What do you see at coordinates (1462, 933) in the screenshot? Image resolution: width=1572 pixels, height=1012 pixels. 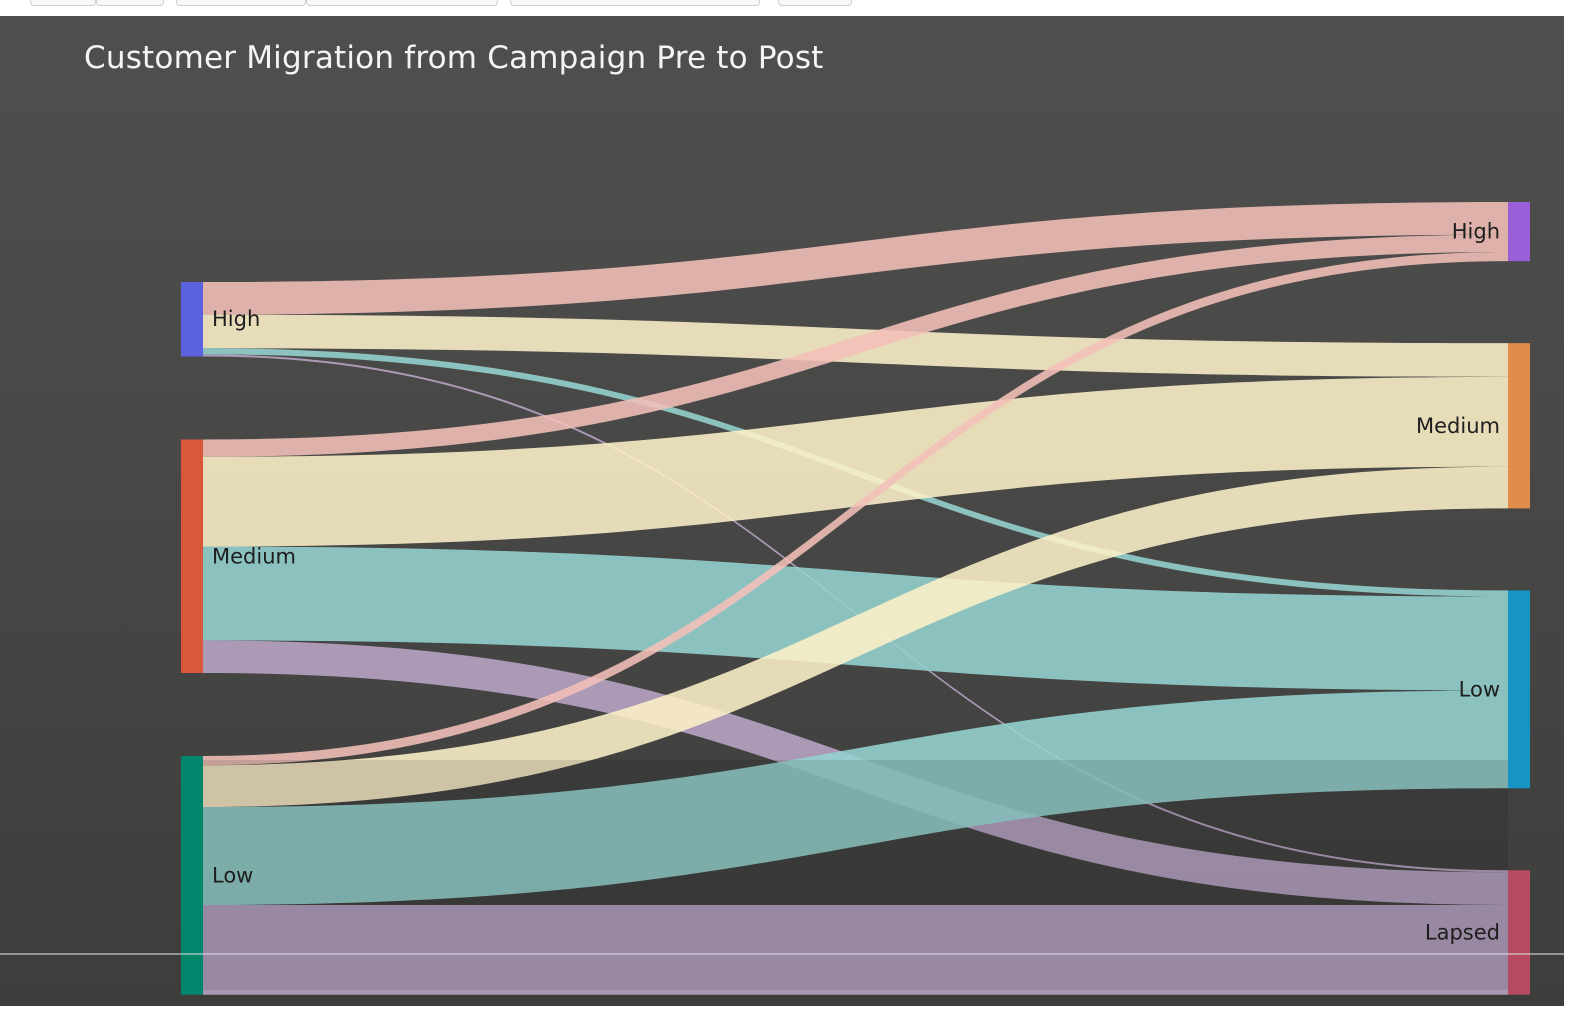 I see `sankey-node-label-post-lapsed: Lapsed` at bounding box center [1462, 933].